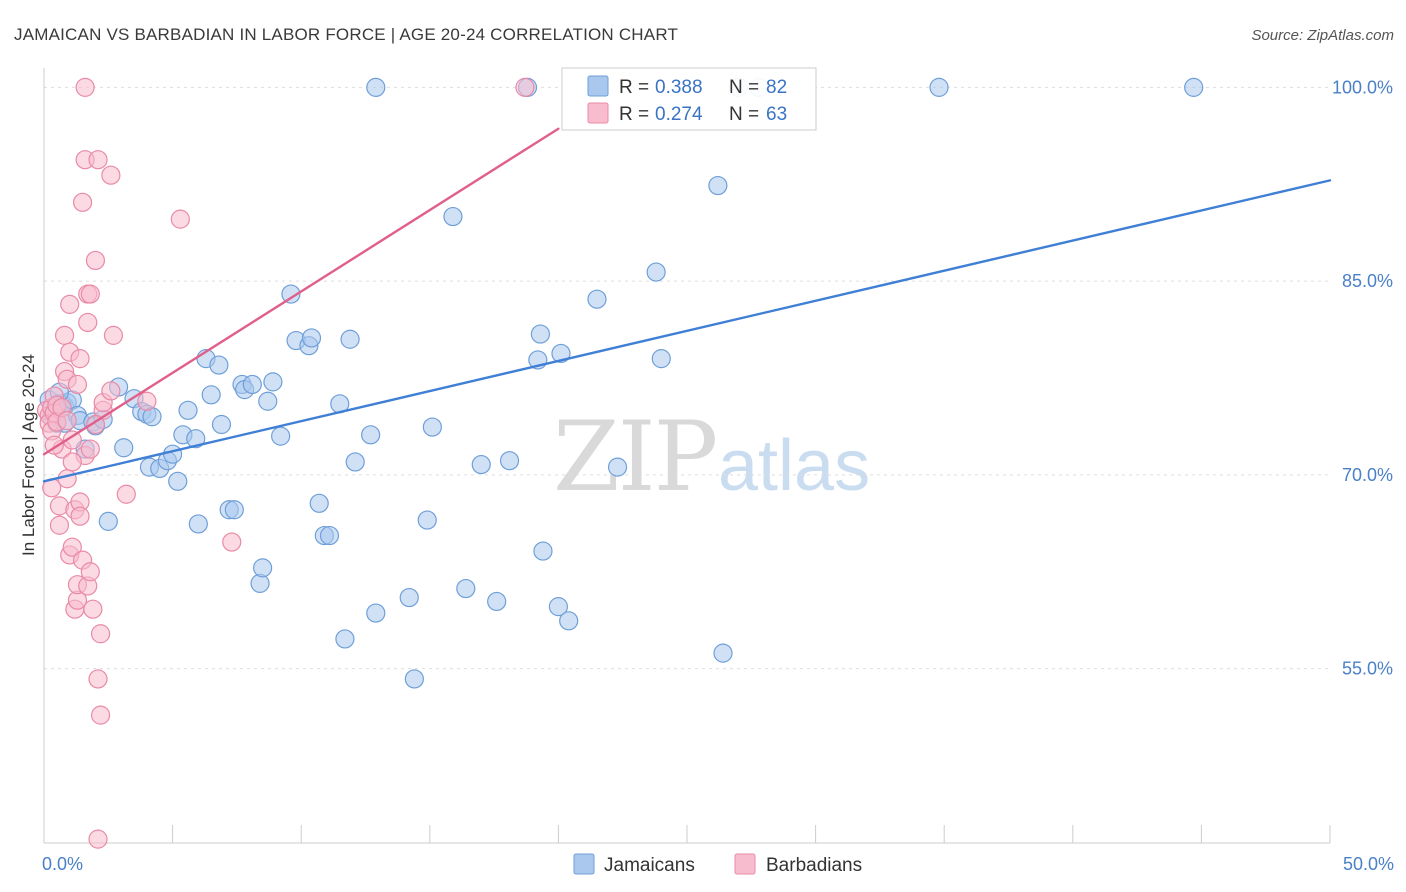  Describe the element at coordinates (679, 114) in the screenshot. I see `legend-r-value-barbadians: 0.274` at that location.